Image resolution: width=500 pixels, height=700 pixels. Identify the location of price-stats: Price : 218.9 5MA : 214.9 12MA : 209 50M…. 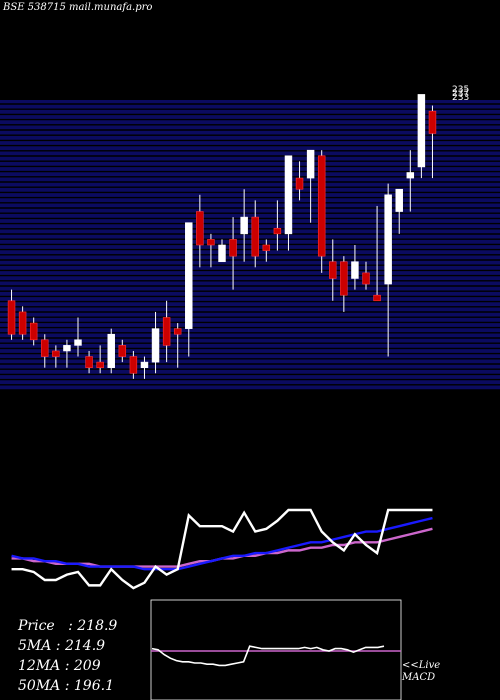
(67, 656).